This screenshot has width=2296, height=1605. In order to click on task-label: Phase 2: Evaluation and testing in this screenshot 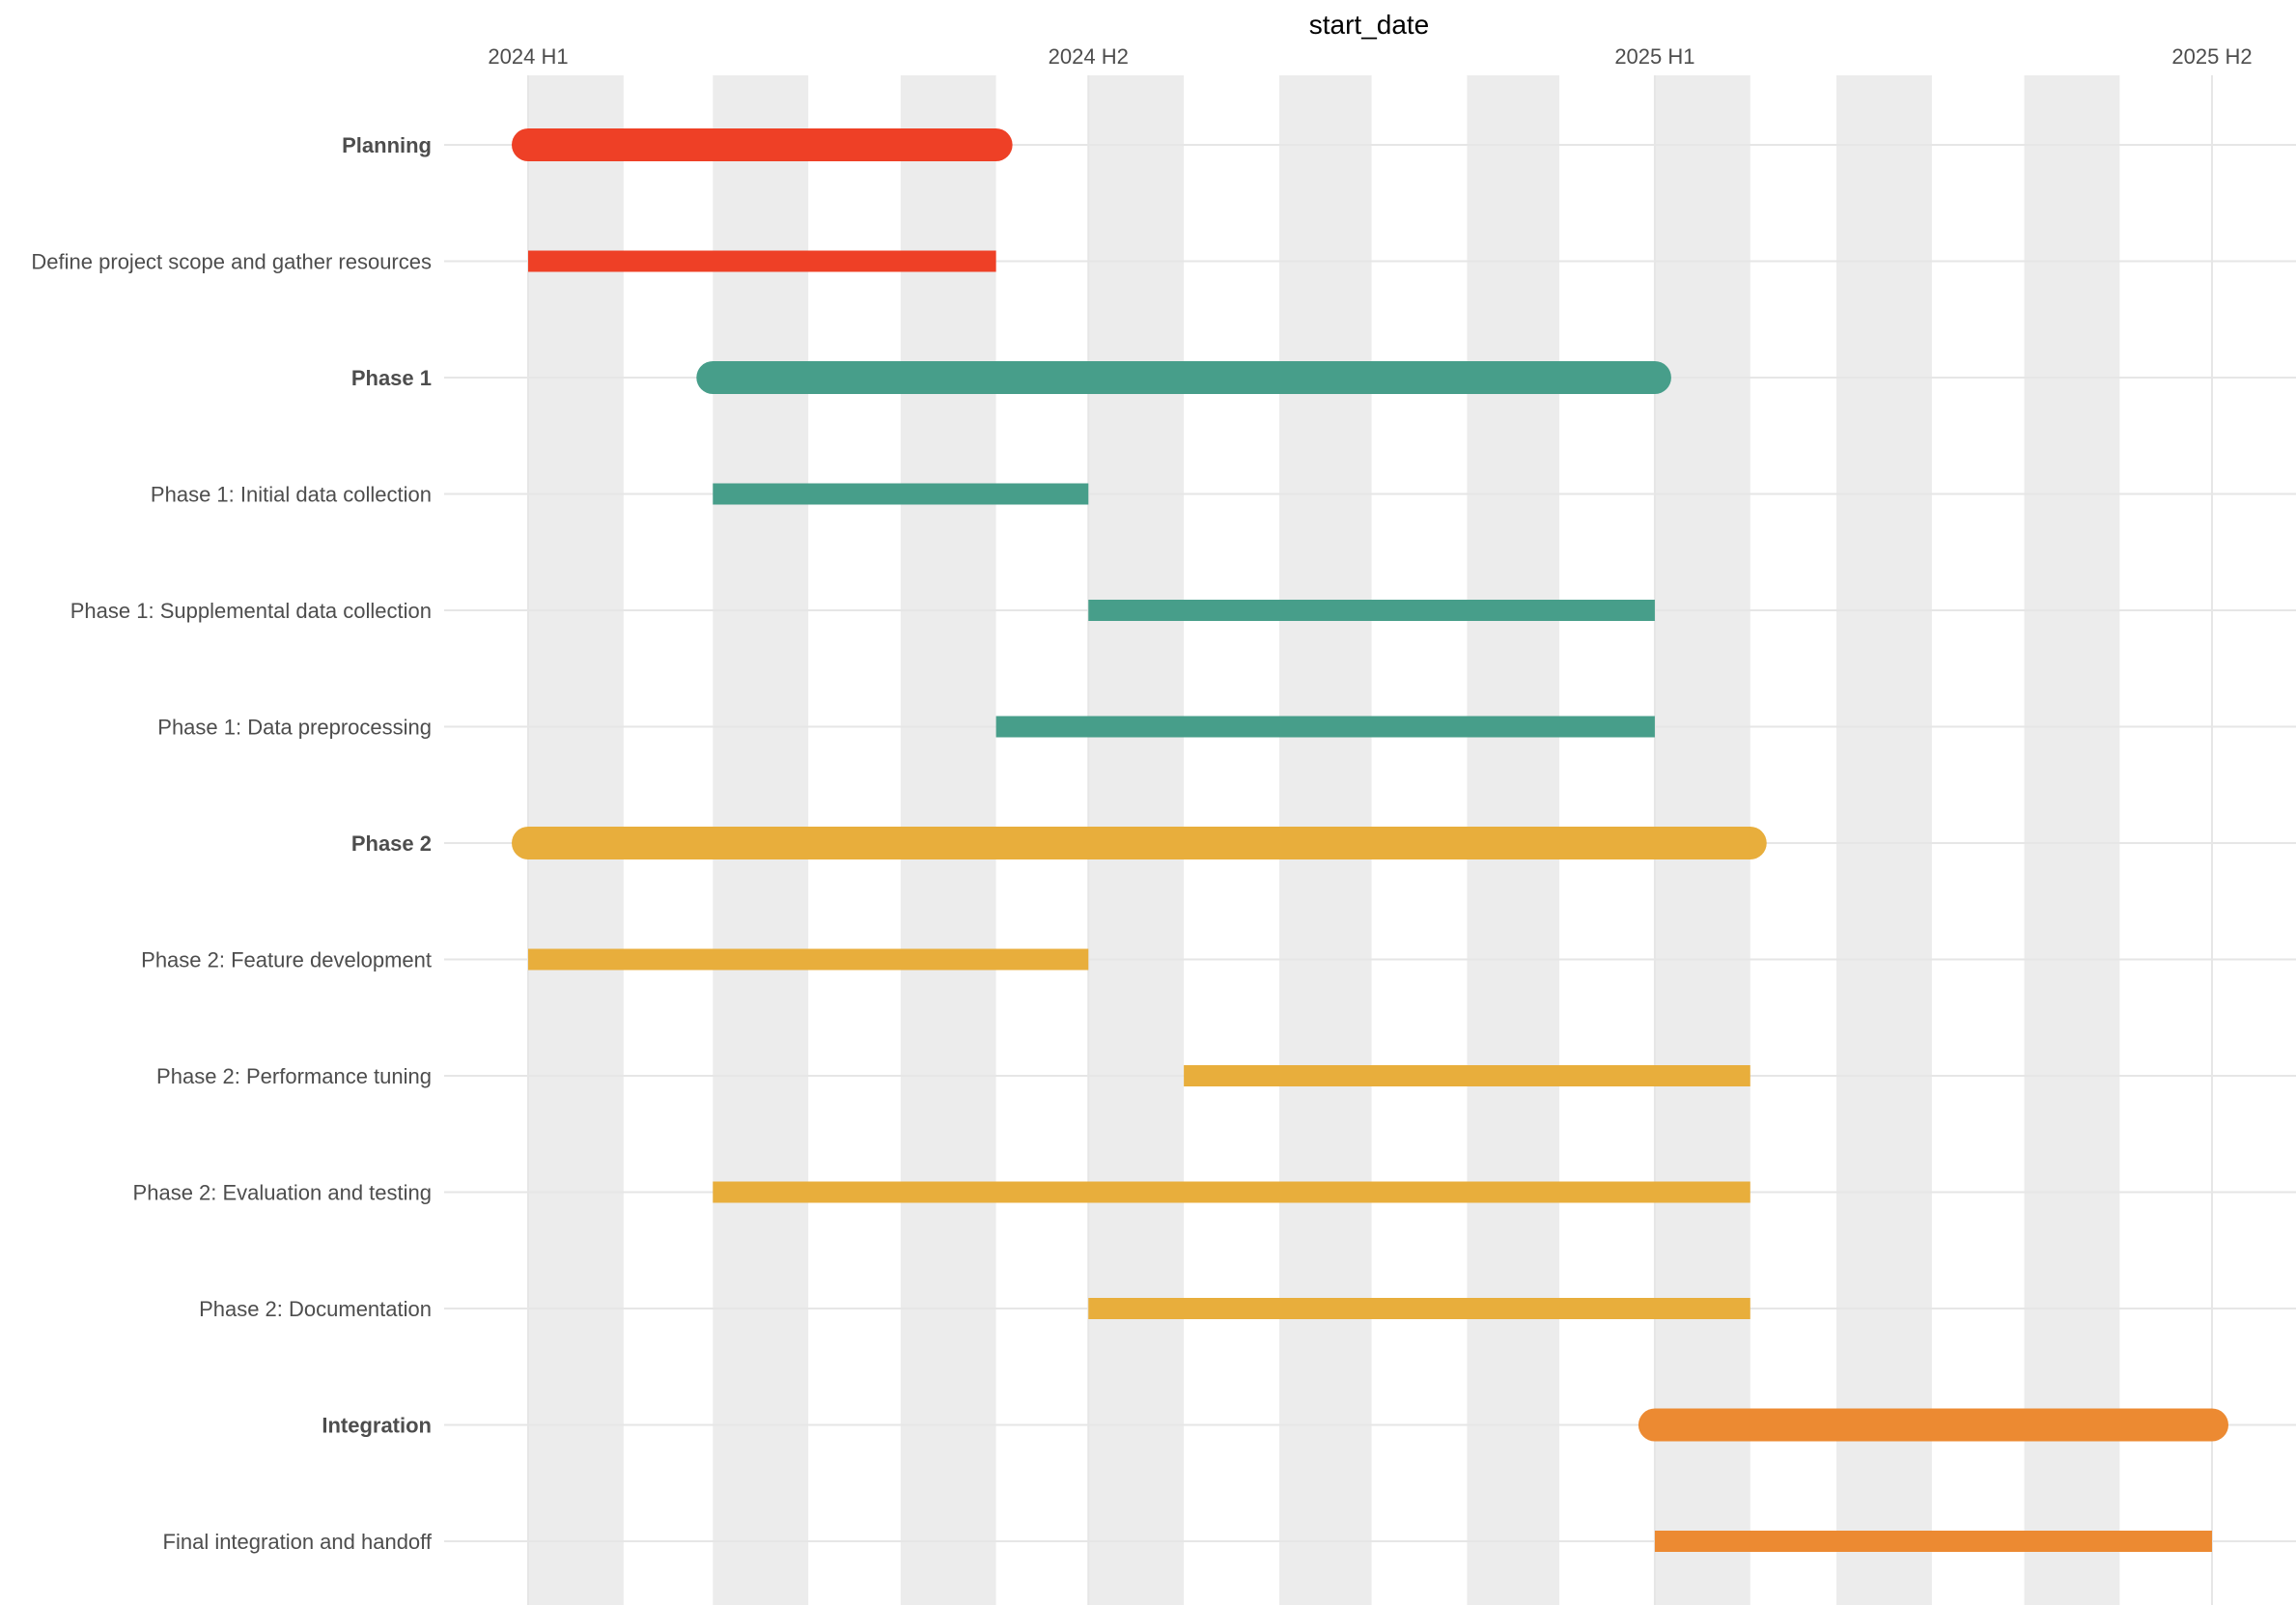, I will do `click(282, 1193)`.